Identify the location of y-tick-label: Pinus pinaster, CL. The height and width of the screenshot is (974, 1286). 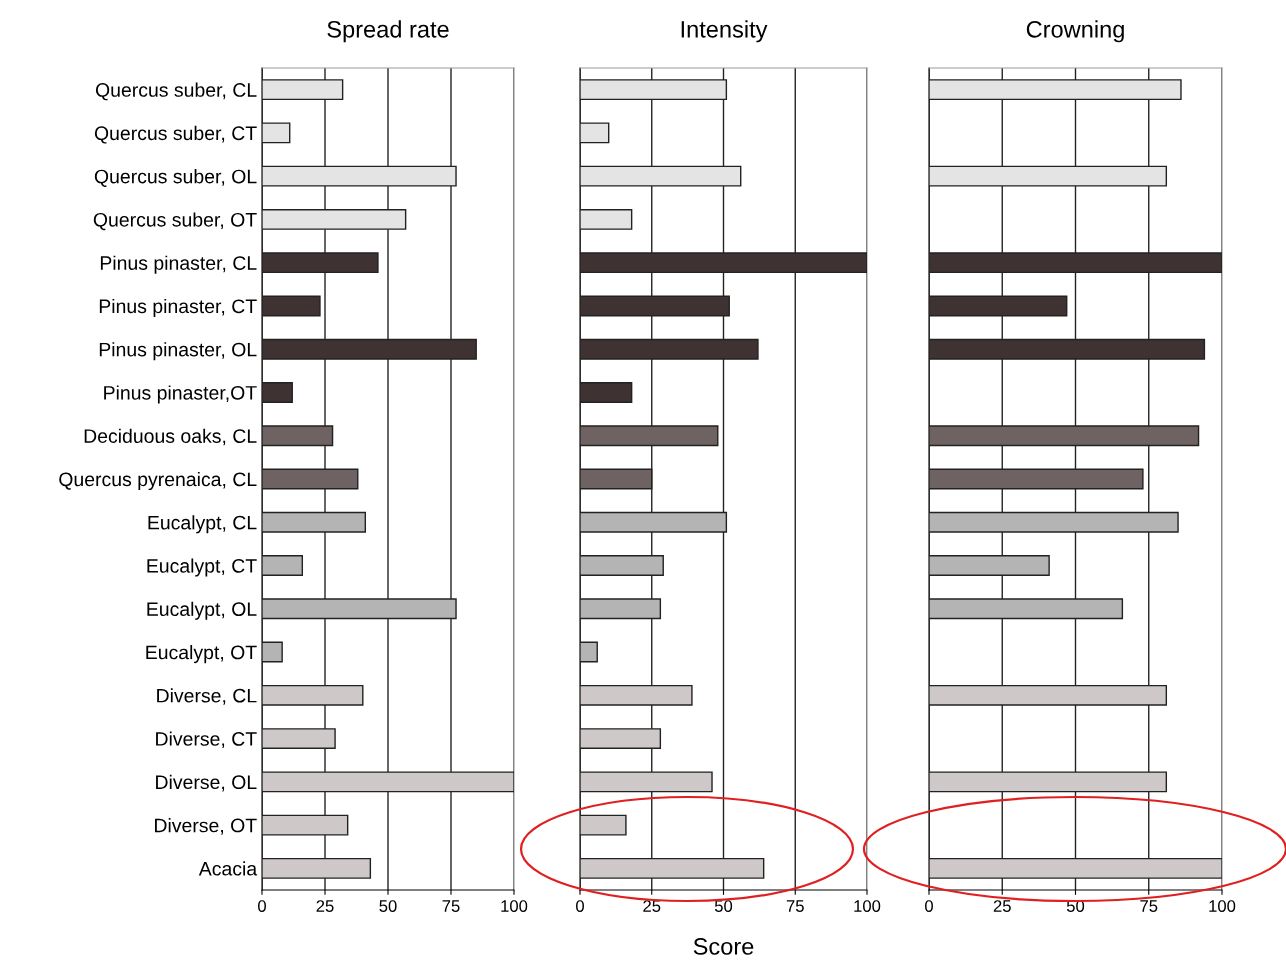
(178, 264).